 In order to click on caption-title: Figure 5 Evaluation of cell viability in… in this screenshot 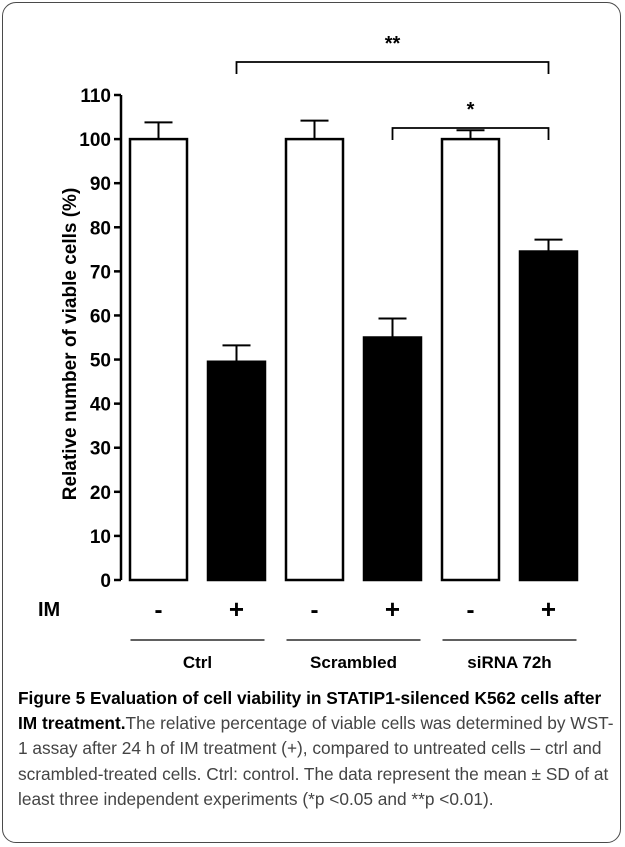, I will do `click(310, 711)`.